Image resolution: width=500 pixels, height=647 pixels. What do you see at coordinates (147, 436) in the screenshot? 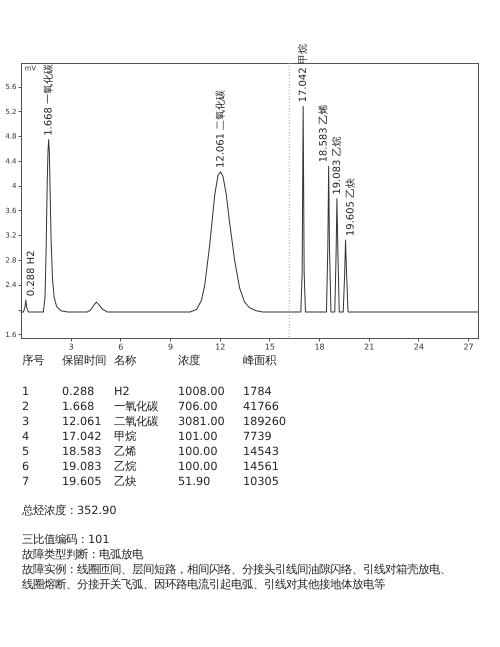
I see `text: 4 17.042 甲烷 101.00 7739` at bounding box center [147, 436].